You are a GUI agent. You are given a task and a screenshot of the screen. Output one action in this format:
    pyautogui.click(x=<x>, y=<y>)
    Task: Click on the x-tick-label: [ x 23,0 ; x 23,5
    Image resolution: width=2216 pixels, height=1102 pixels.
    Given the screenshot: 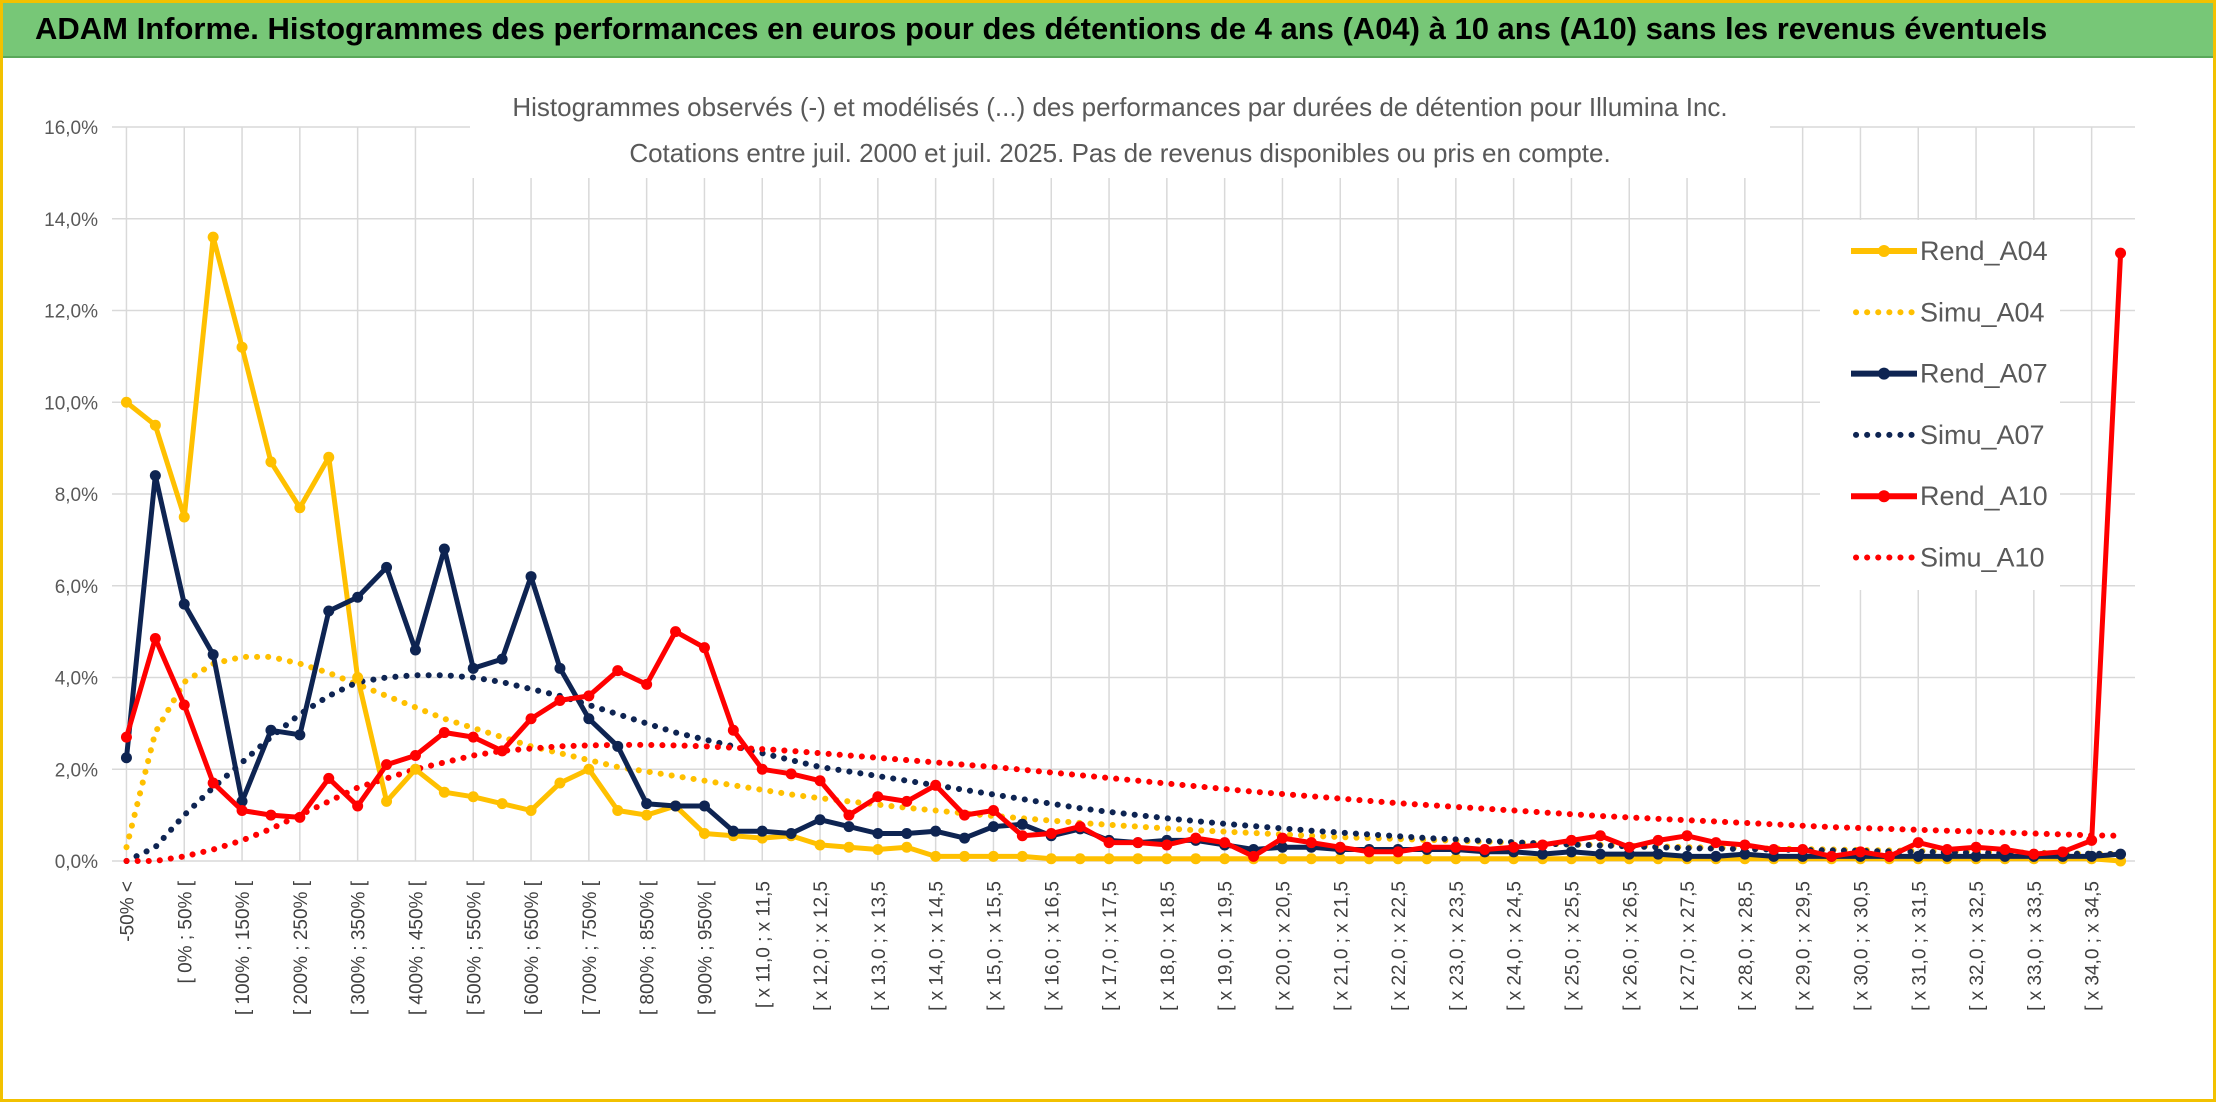 What is the action you would take?
    pyautogui.click(x=1457, y=946)
    